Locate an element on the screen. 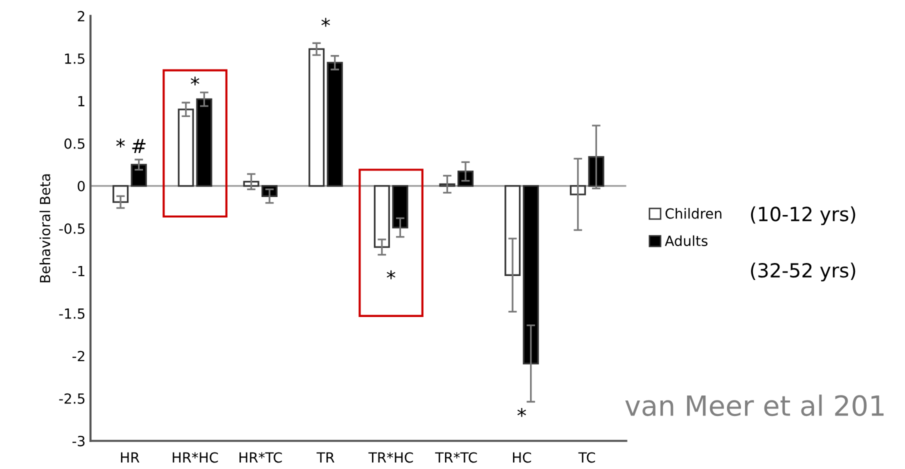 The image size is (905, 469). y-tick-label: 0 is located at coordinates (81, 186).